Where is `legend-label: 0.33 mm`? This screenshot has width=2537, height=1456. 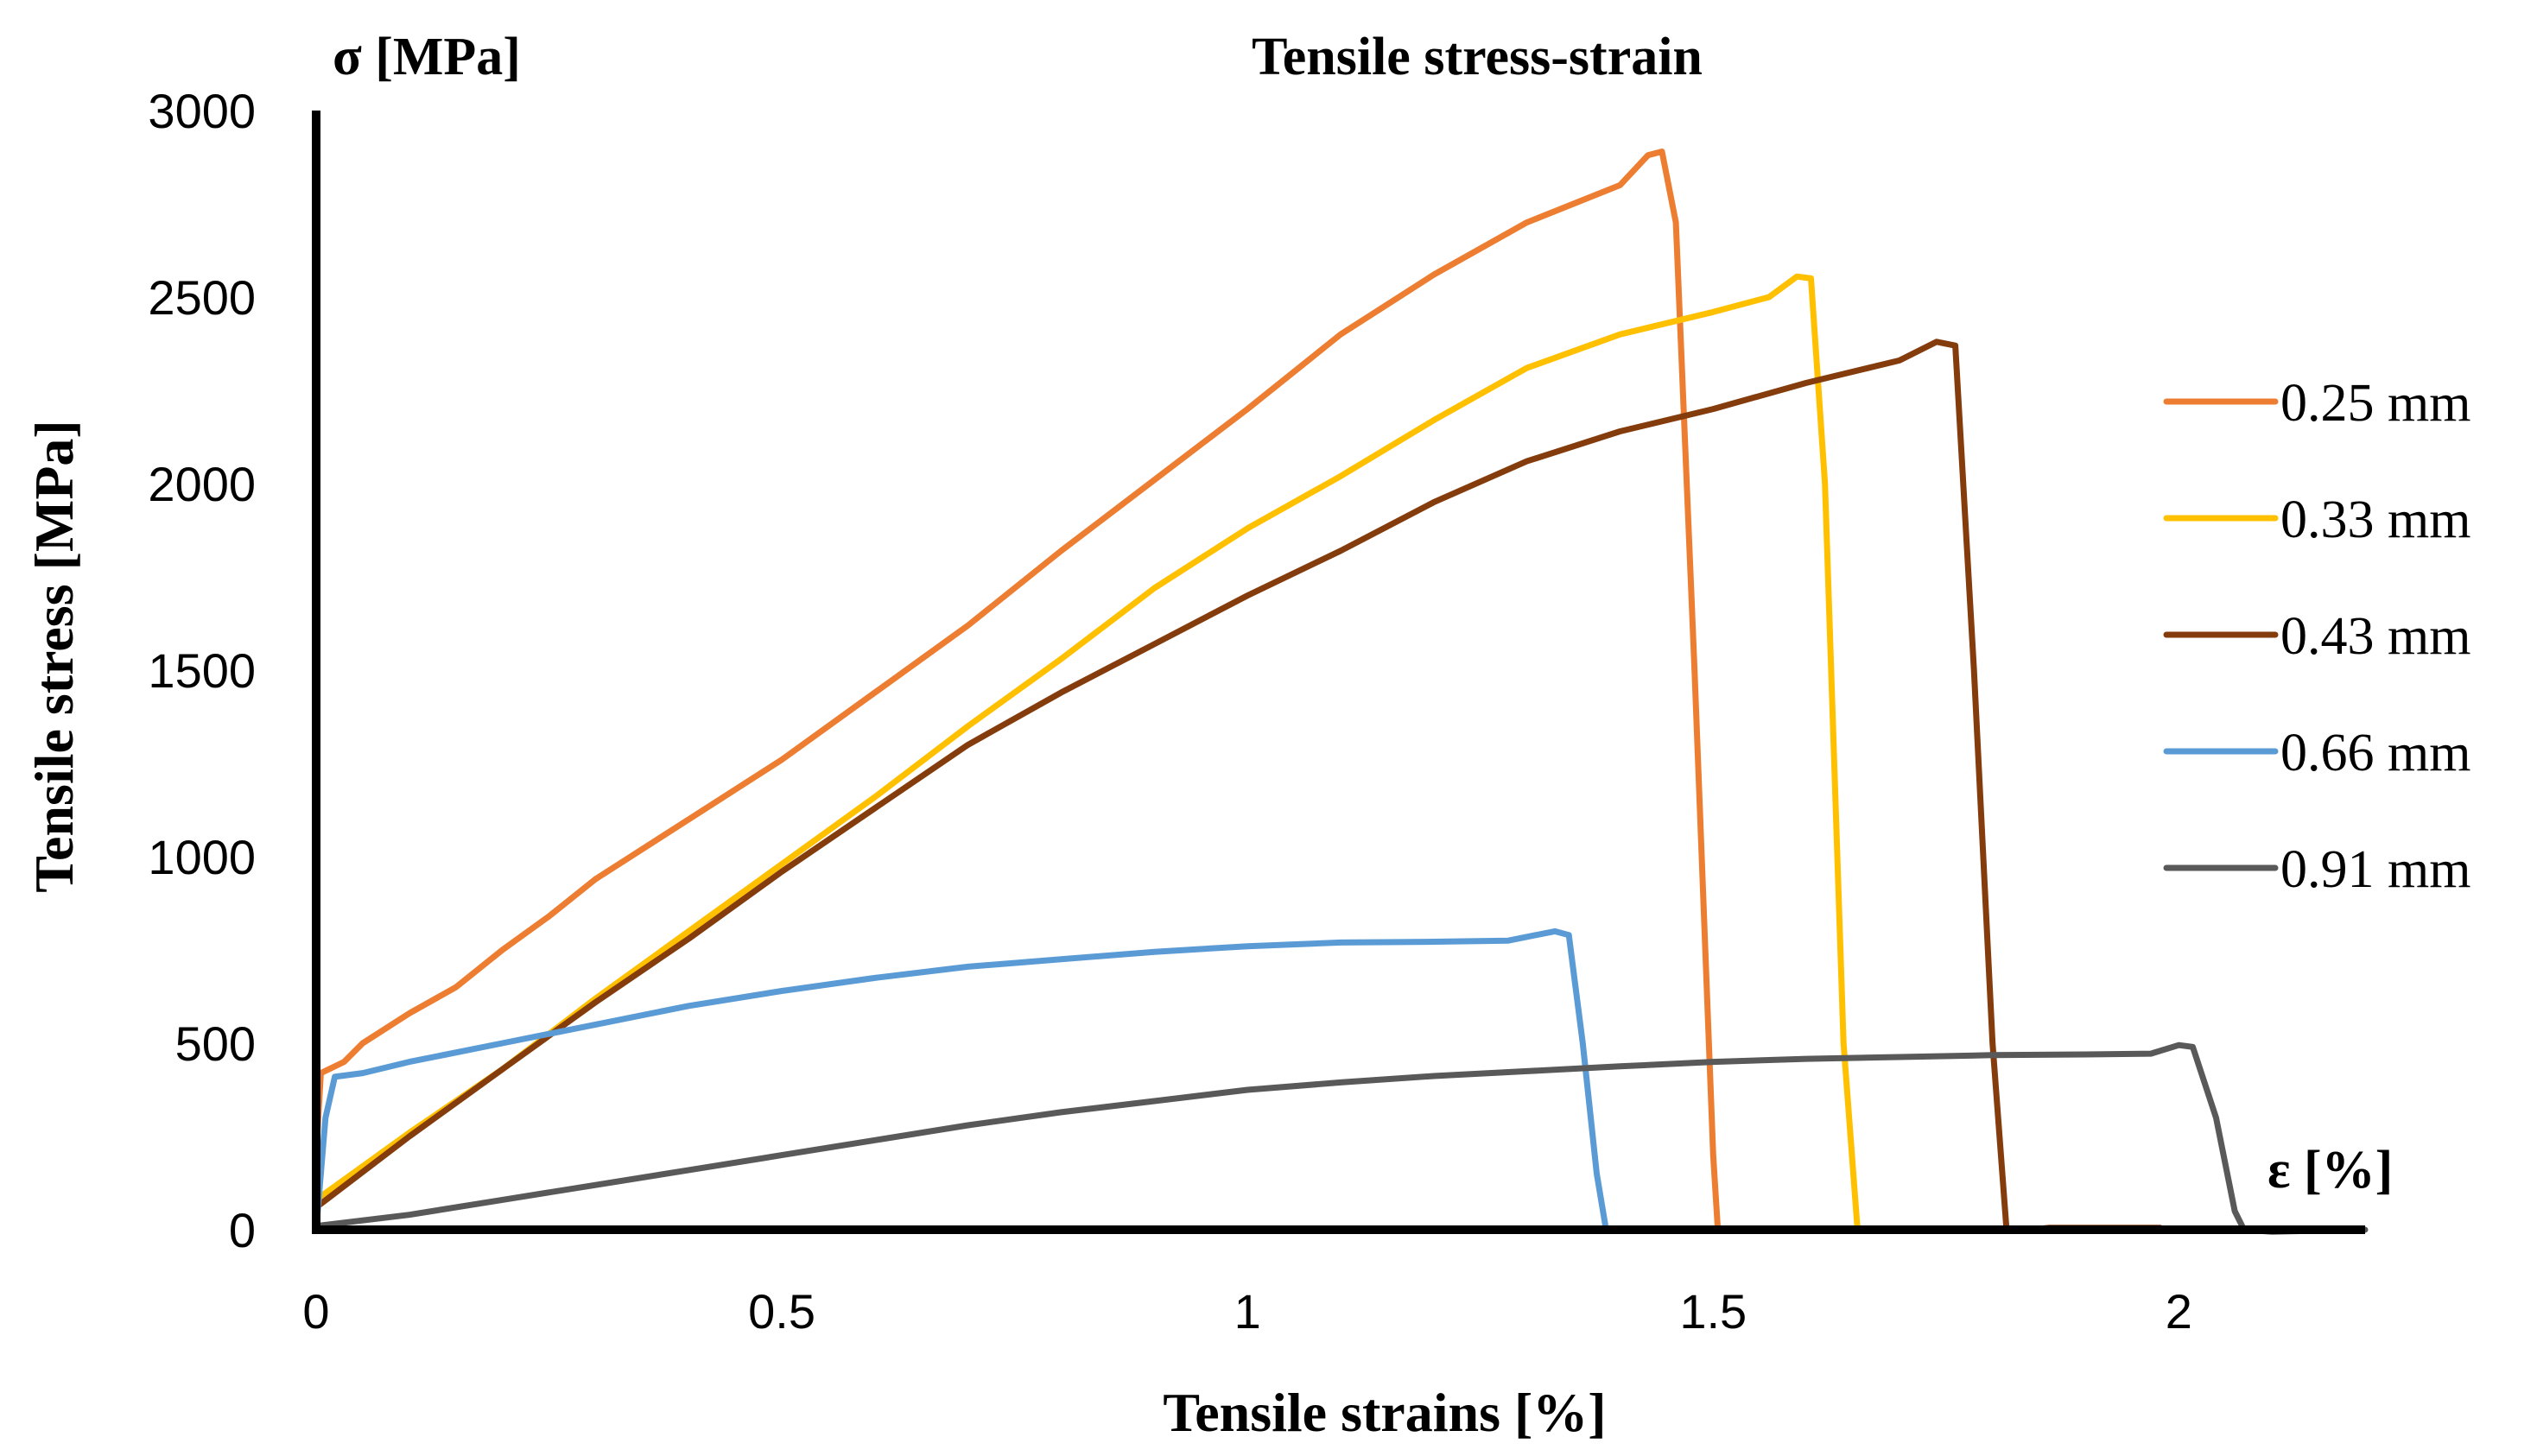
legend-label: 0.33 mm is located at coordinates (2375, 520).